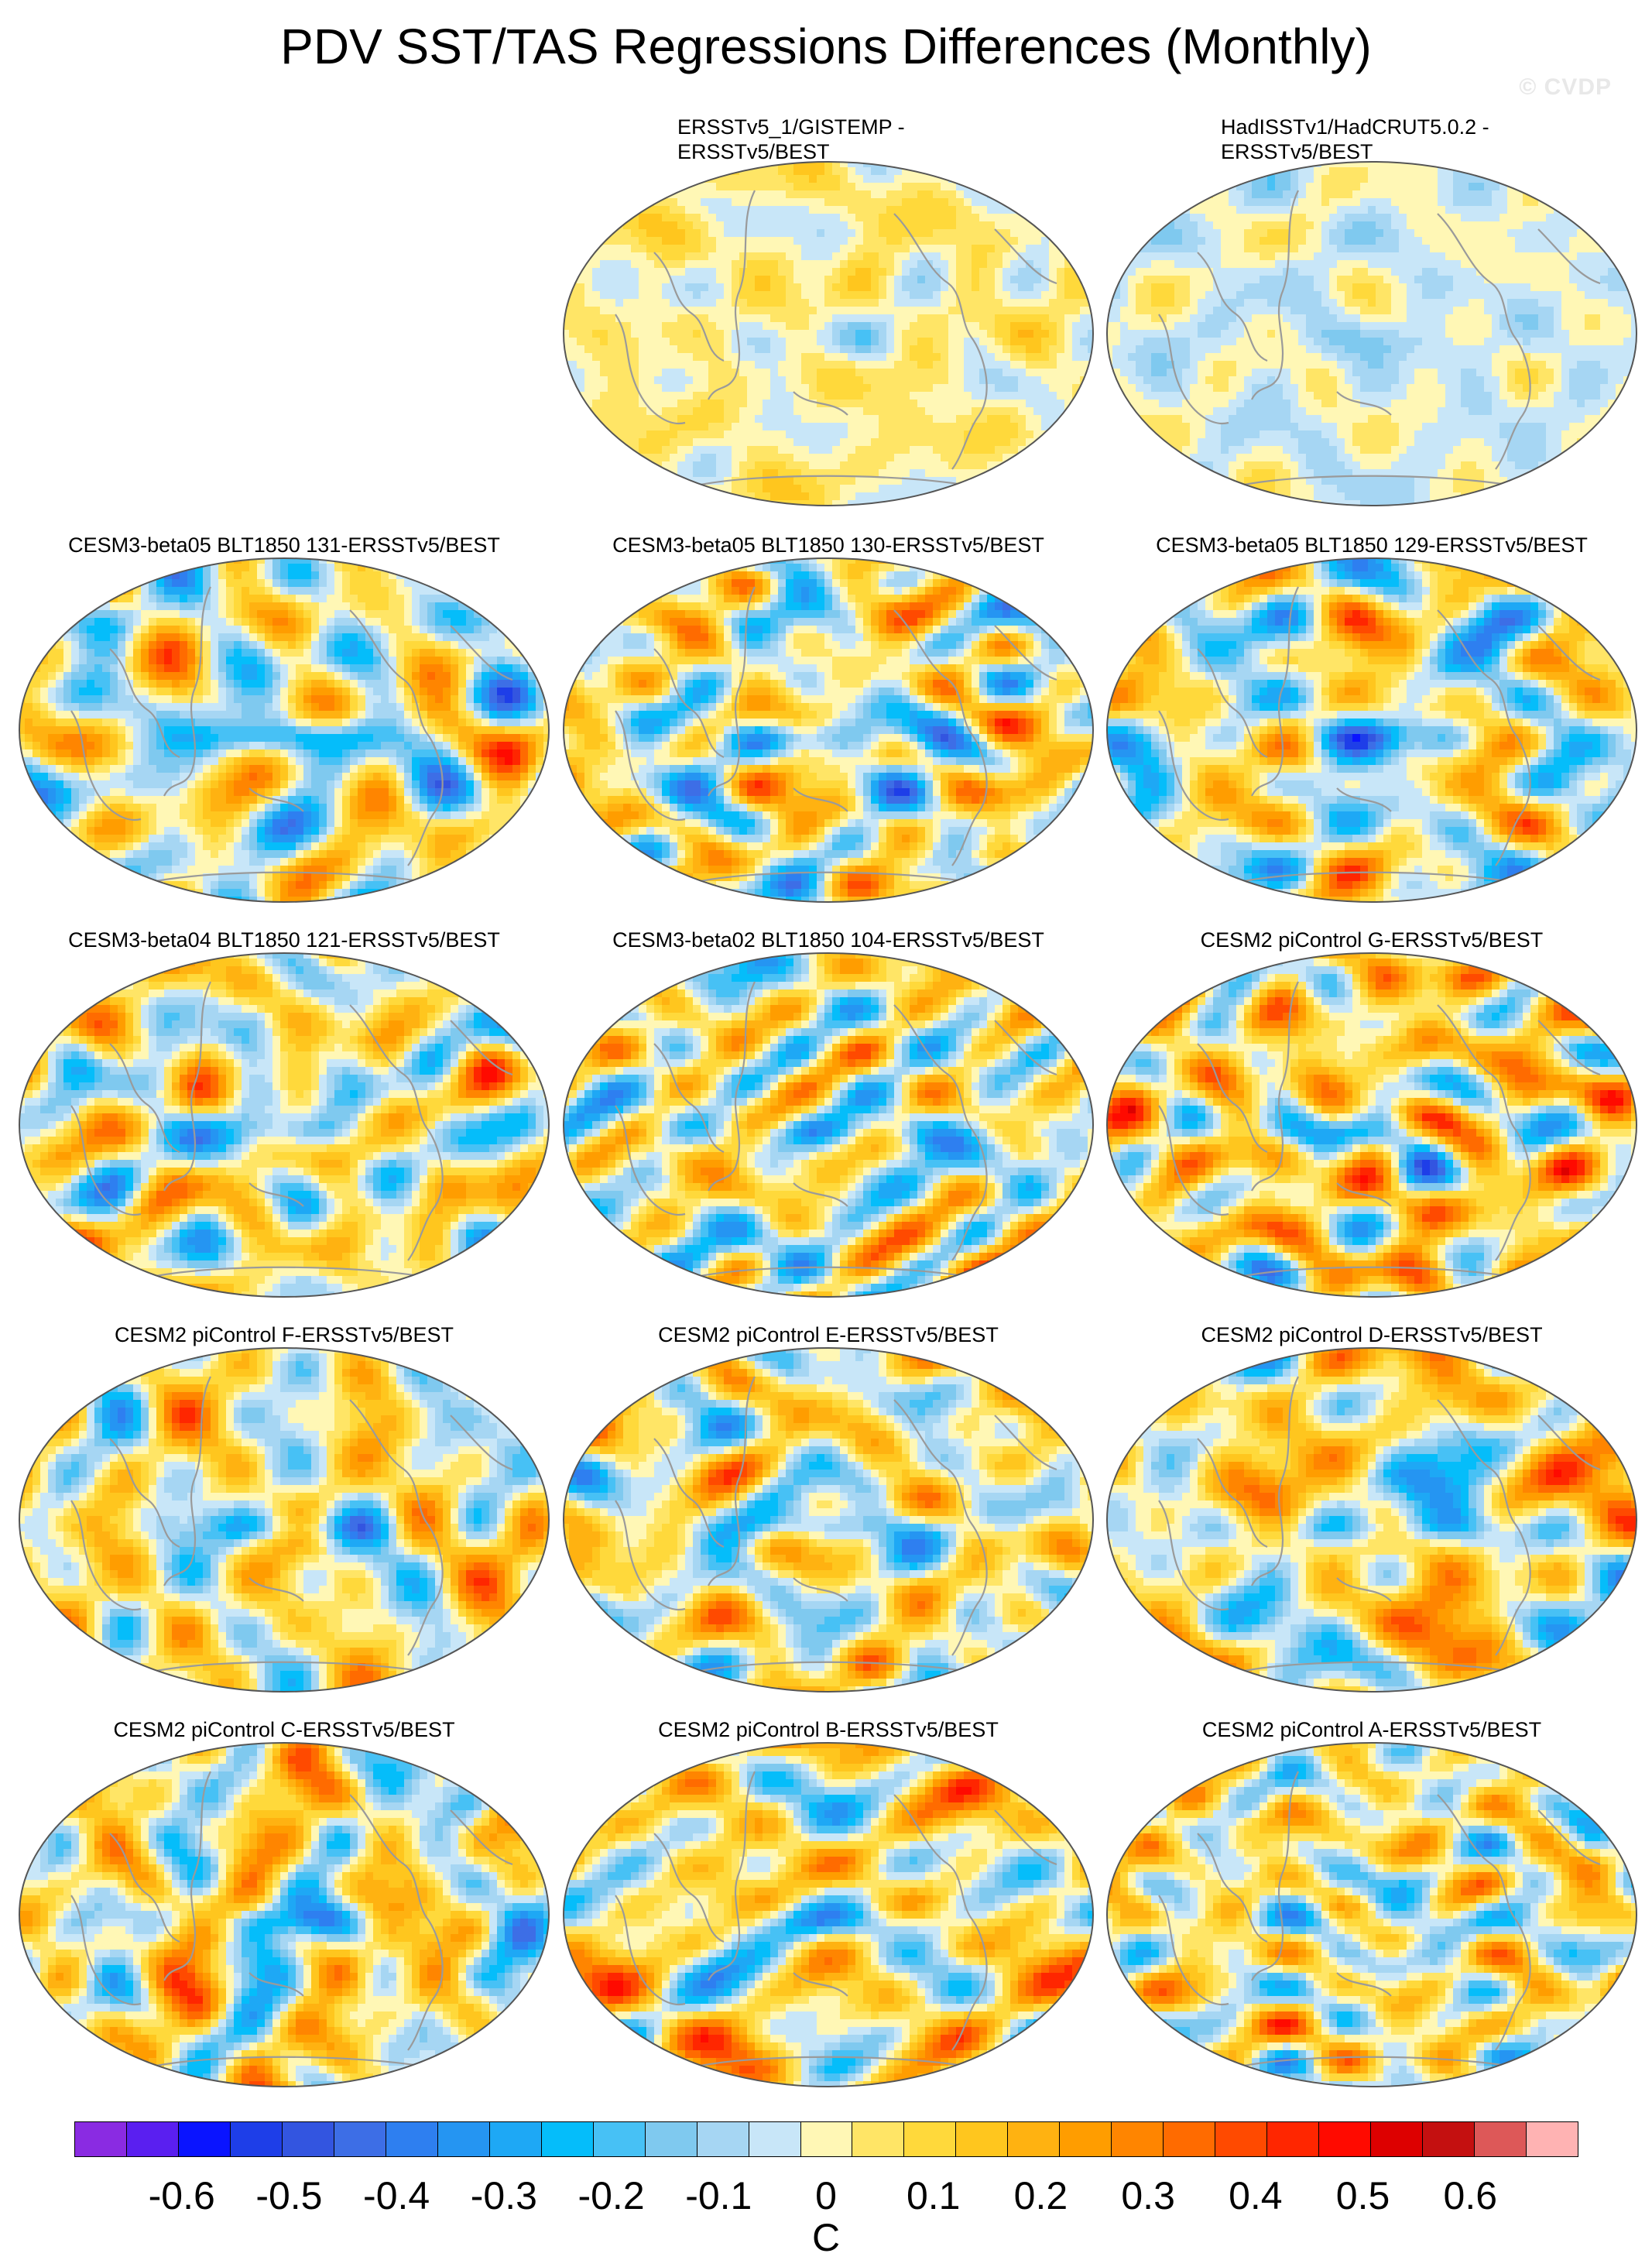  What do you see at coordinates (1148, 2195) in the screenshot?
I see `colorbar-tick-label: 0.3` at bounding box center [1148, 2195].